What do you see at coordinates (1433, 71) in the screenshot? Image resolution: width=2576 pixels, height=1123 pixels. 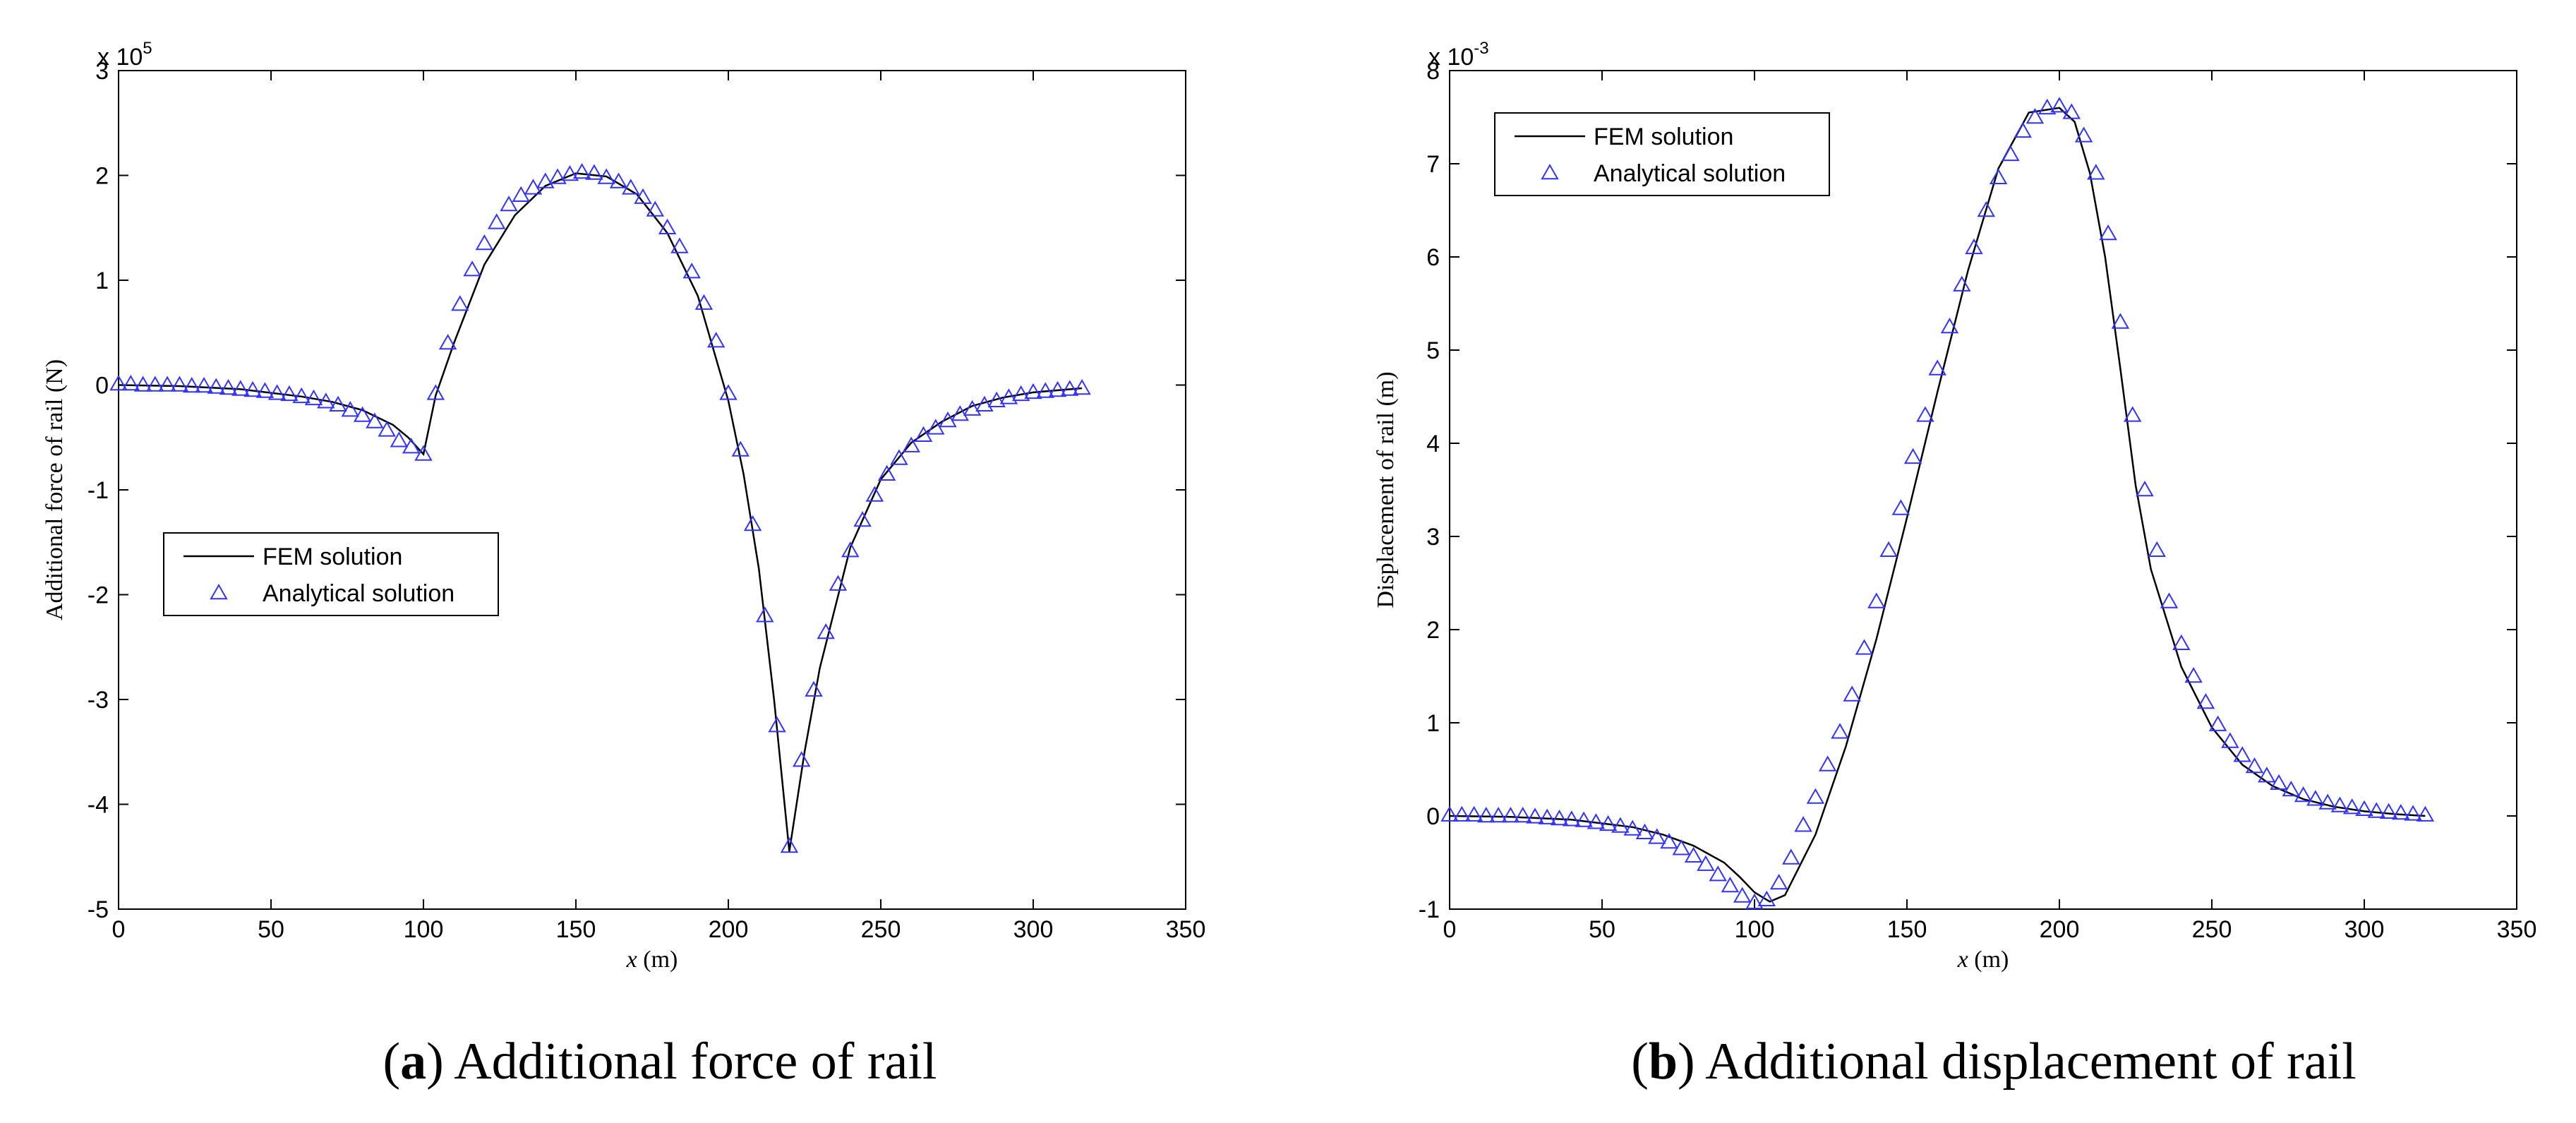 I see `chart-b-y-tick-label: 8` at bounding box center [1433, 71].